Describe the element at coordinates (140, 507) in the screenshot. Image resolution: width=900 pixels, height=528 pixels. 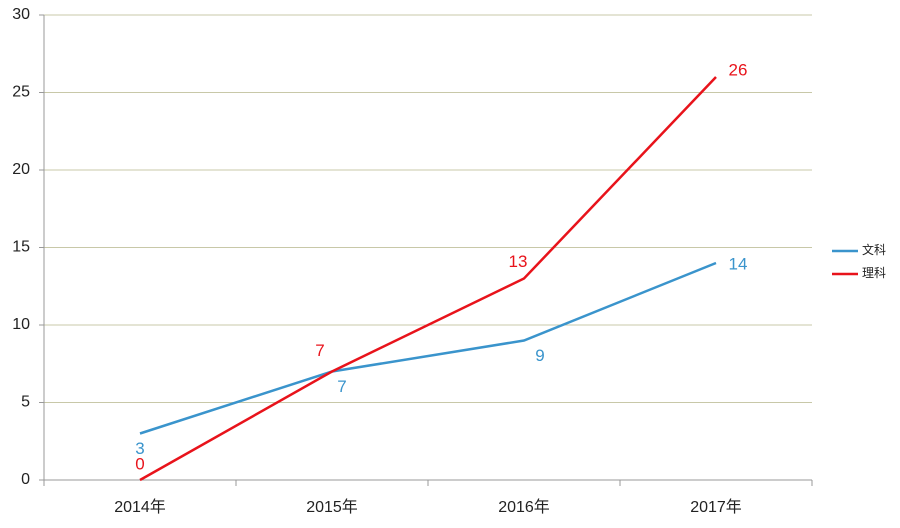
I see `x-tick-label: 2014年` at that location.